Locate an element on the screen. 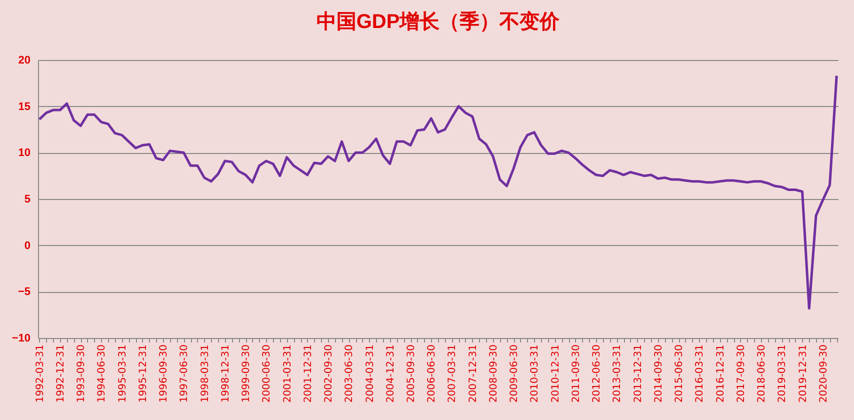 The width and height of the screenshot is (854, 420). x-tick-label: 1997-06-30 is located at coordinates (184, 373).